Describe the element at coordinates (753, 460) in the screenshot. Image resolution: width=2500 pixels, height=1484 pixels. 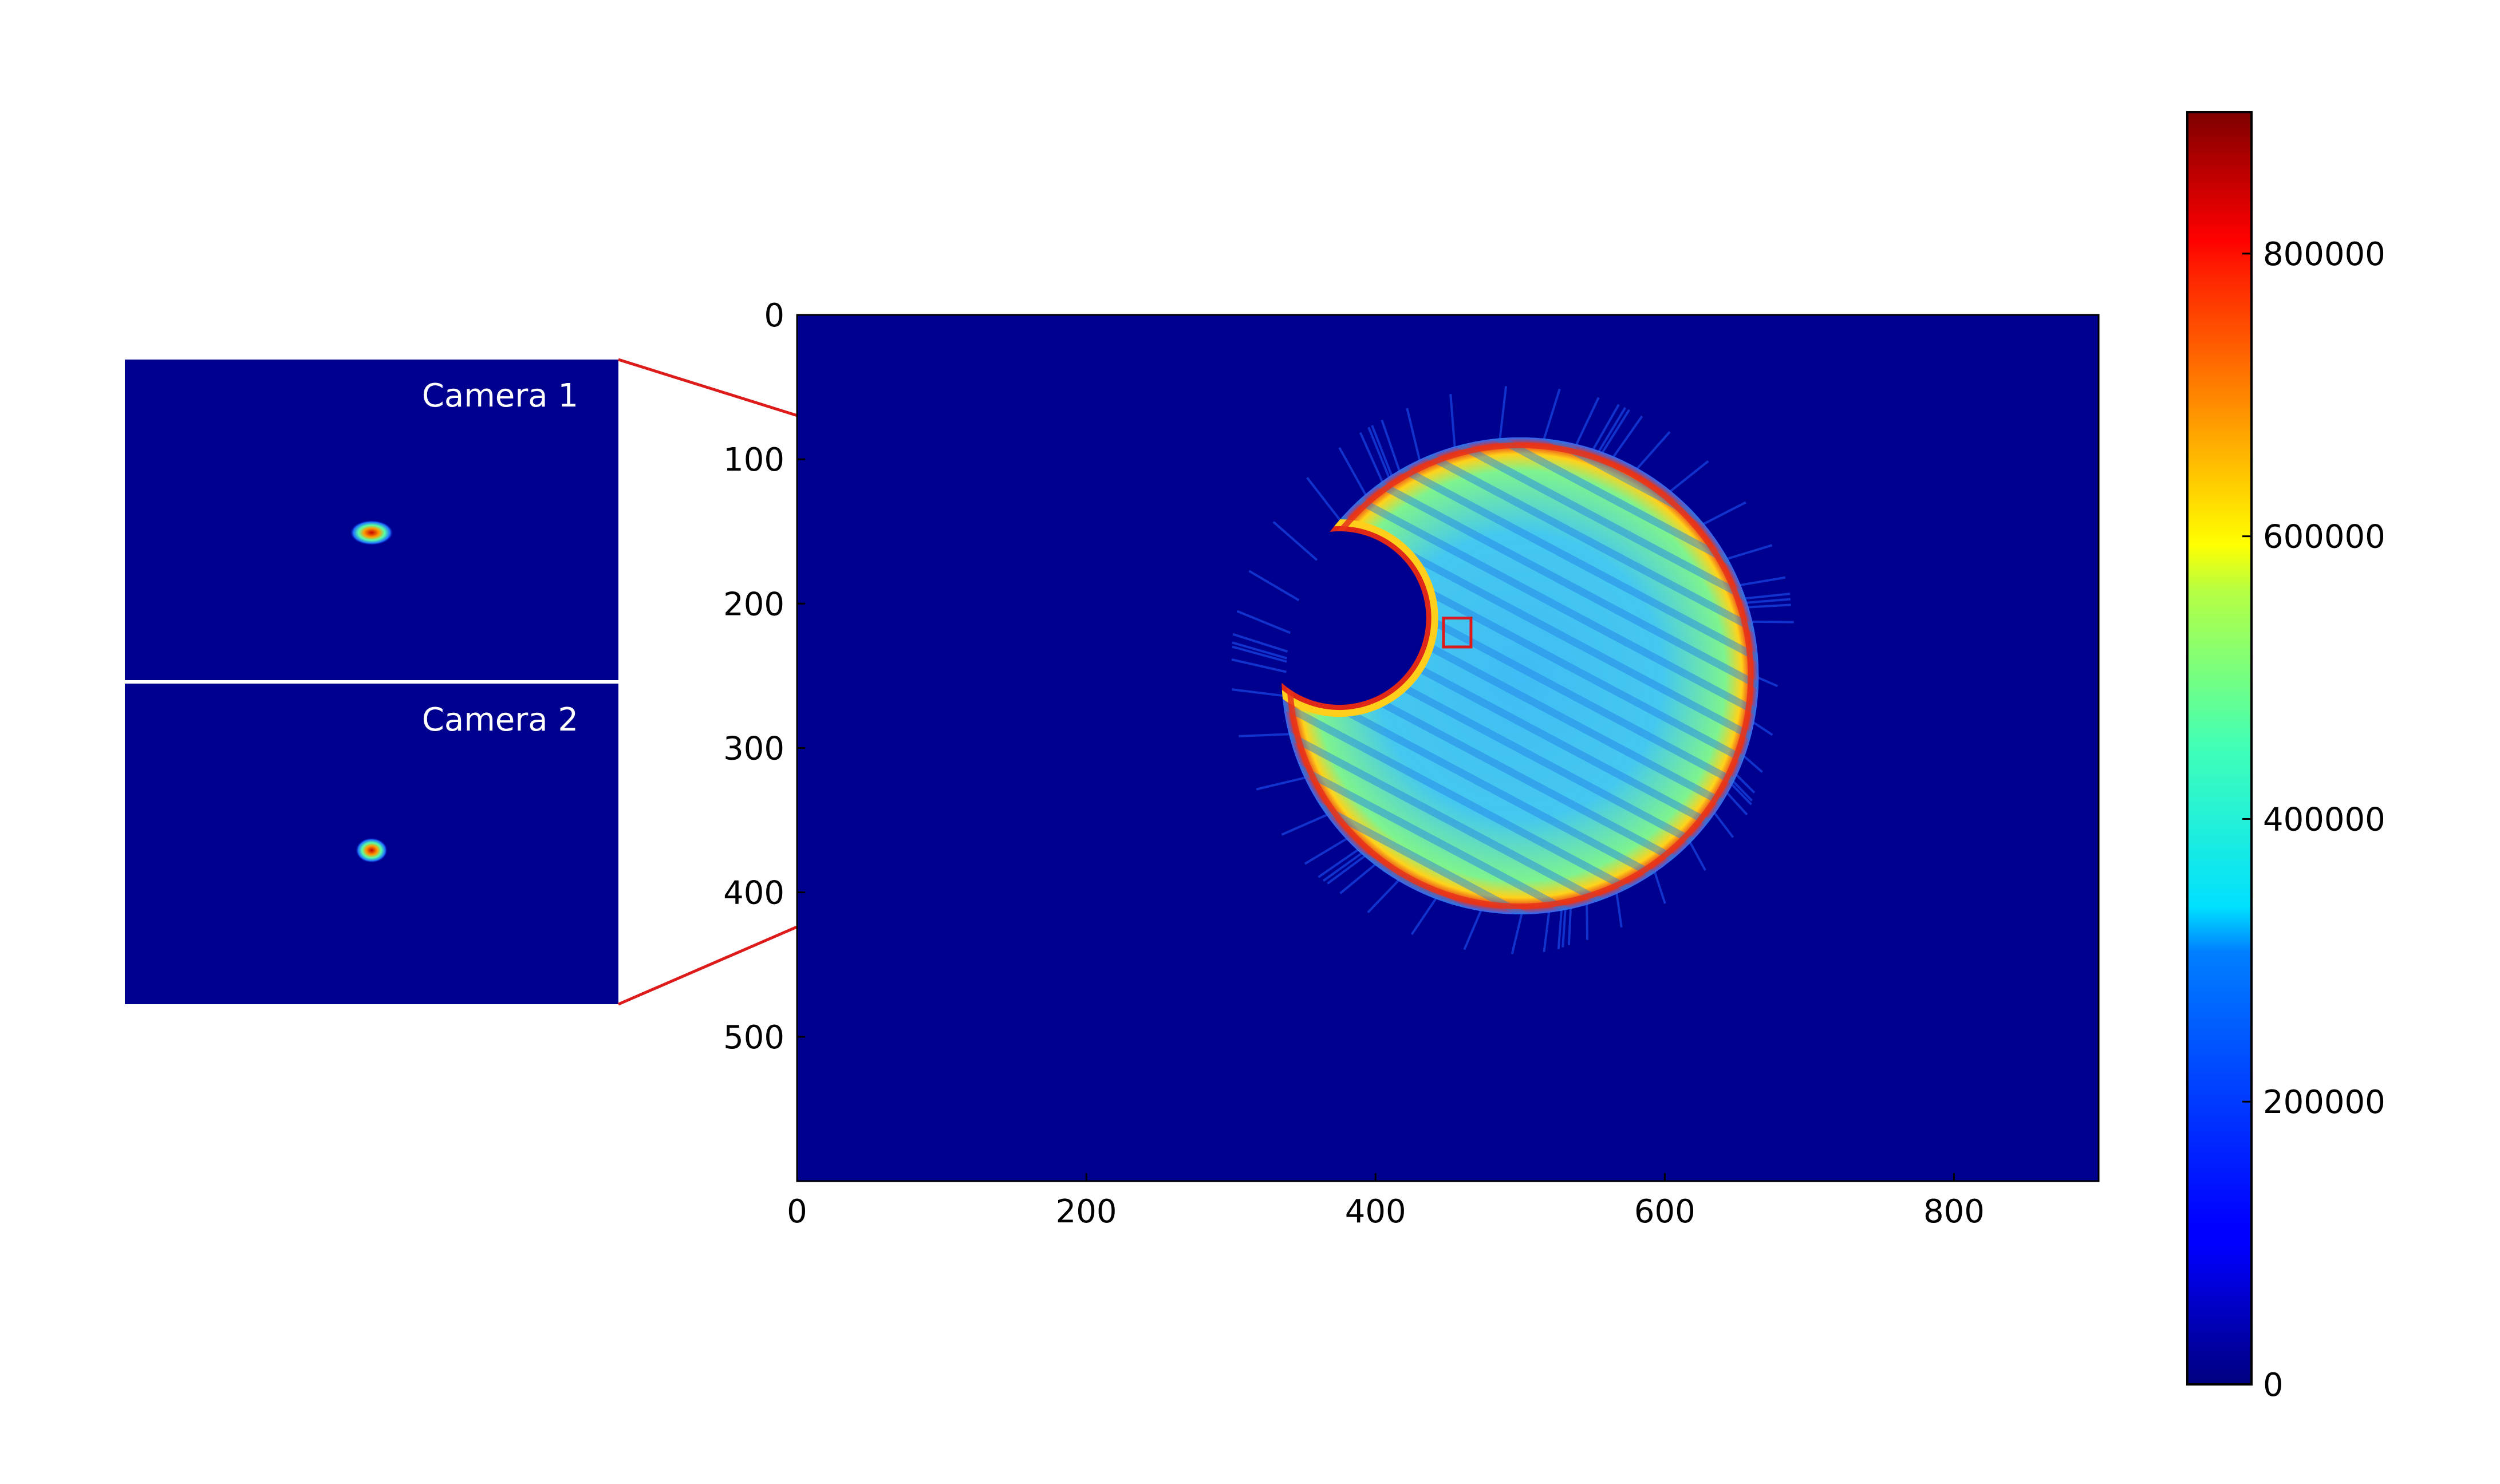
I see `y-tick-label: 100` at that location.